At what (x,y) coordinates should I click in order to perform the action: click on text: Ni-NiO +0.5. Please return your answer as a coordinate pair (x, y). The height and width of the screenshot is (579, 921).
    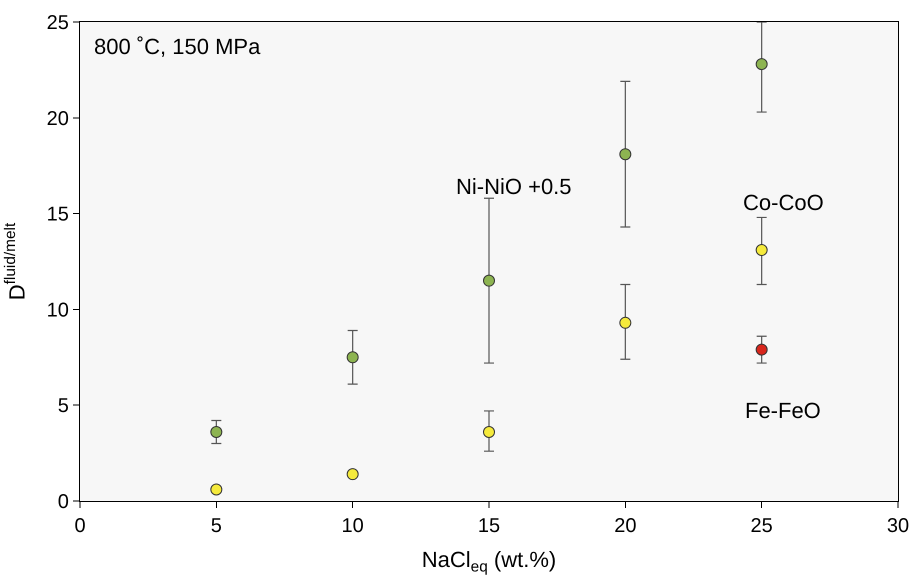
    Looking at the image, I should click on (514, 186).